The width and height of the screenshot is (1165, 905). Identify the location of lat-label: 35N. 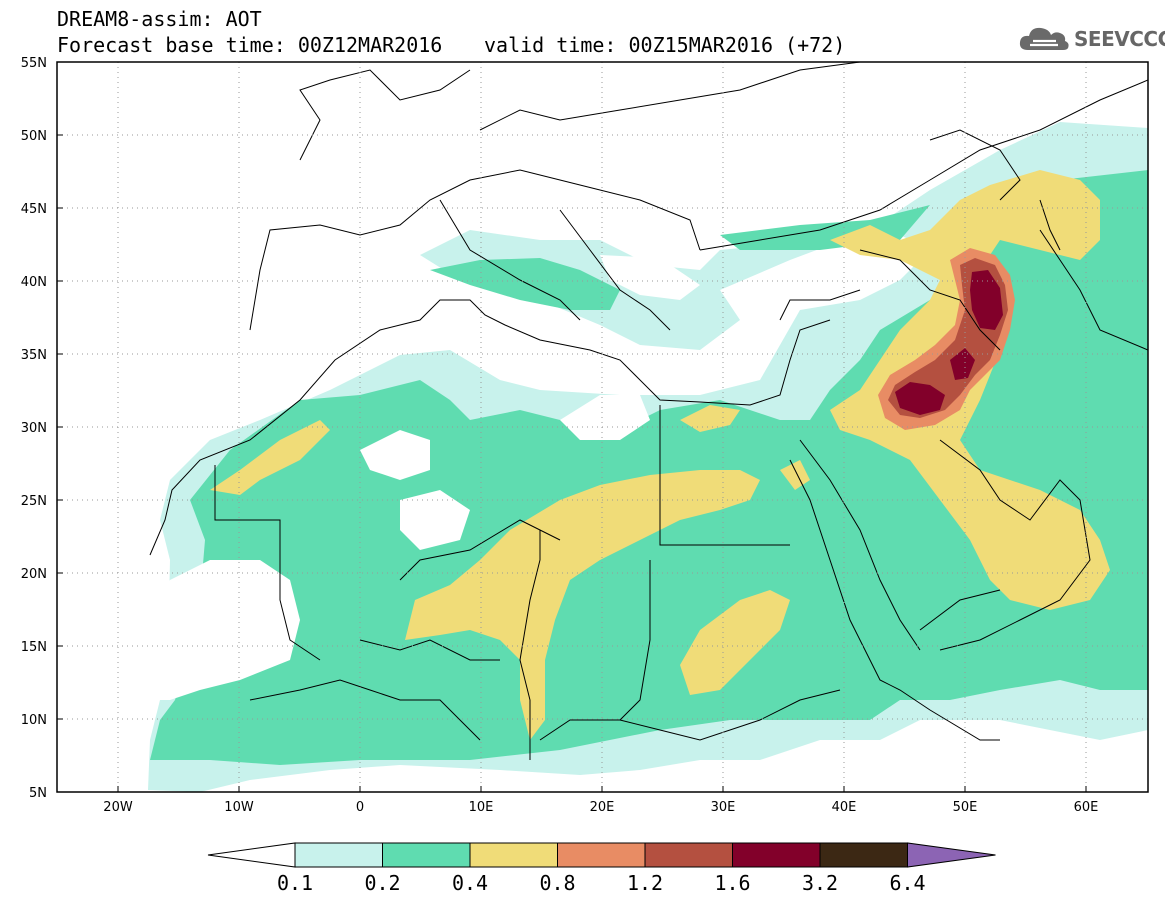
(34, 355).